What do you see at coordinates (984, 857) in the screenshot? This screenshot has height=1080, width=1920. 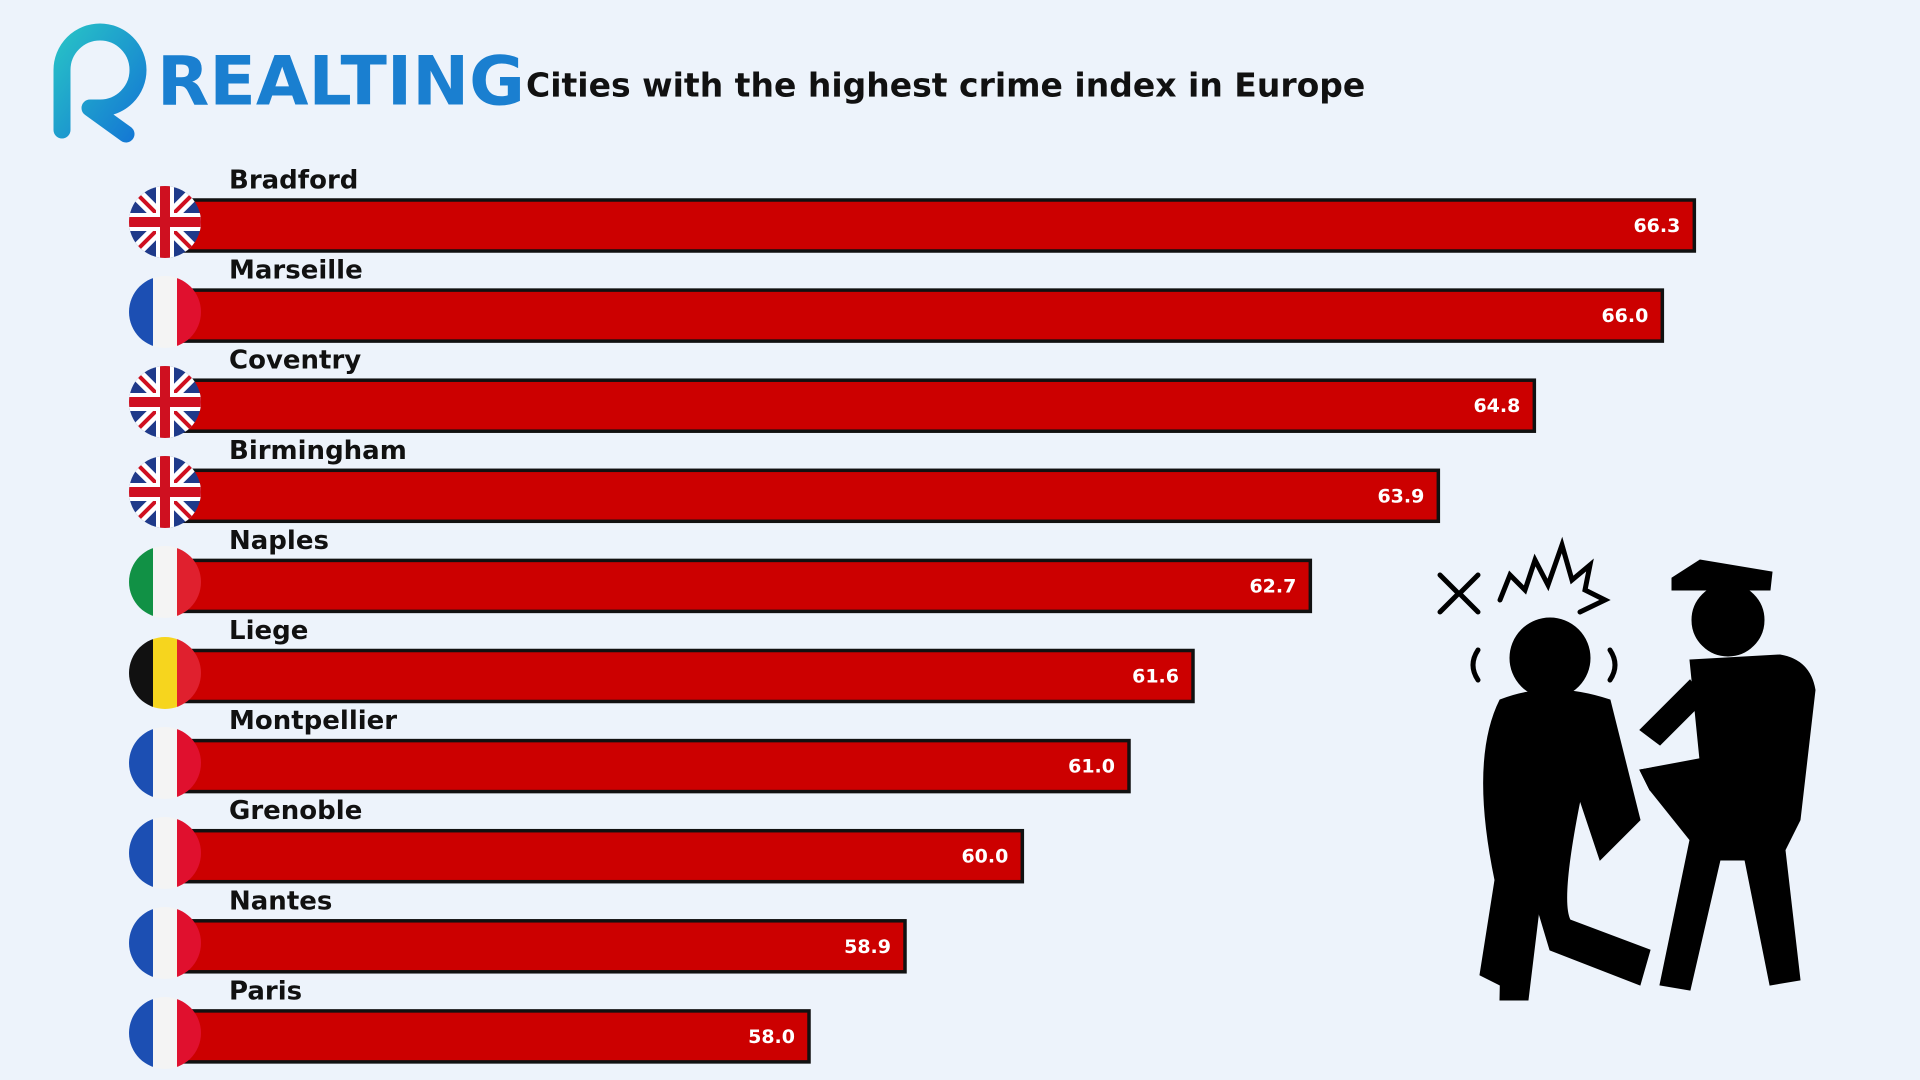 I see `value-label: 60.0` at bounding box center [984, 857].